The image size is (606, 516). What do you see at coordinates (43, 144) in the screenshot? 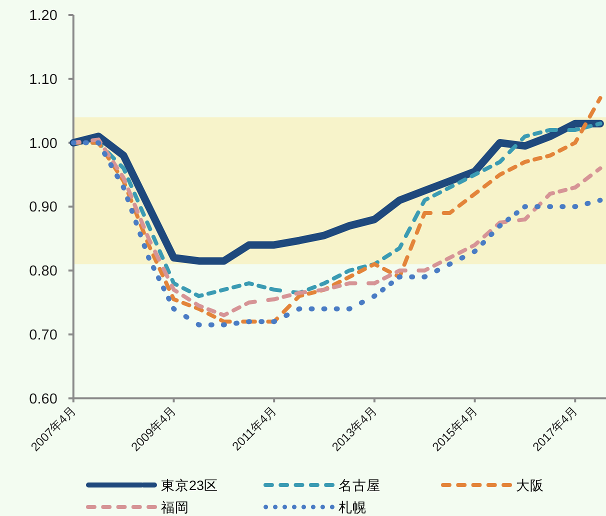
I see `y-tick-label: 1.00` at bounding box center [43, 144].